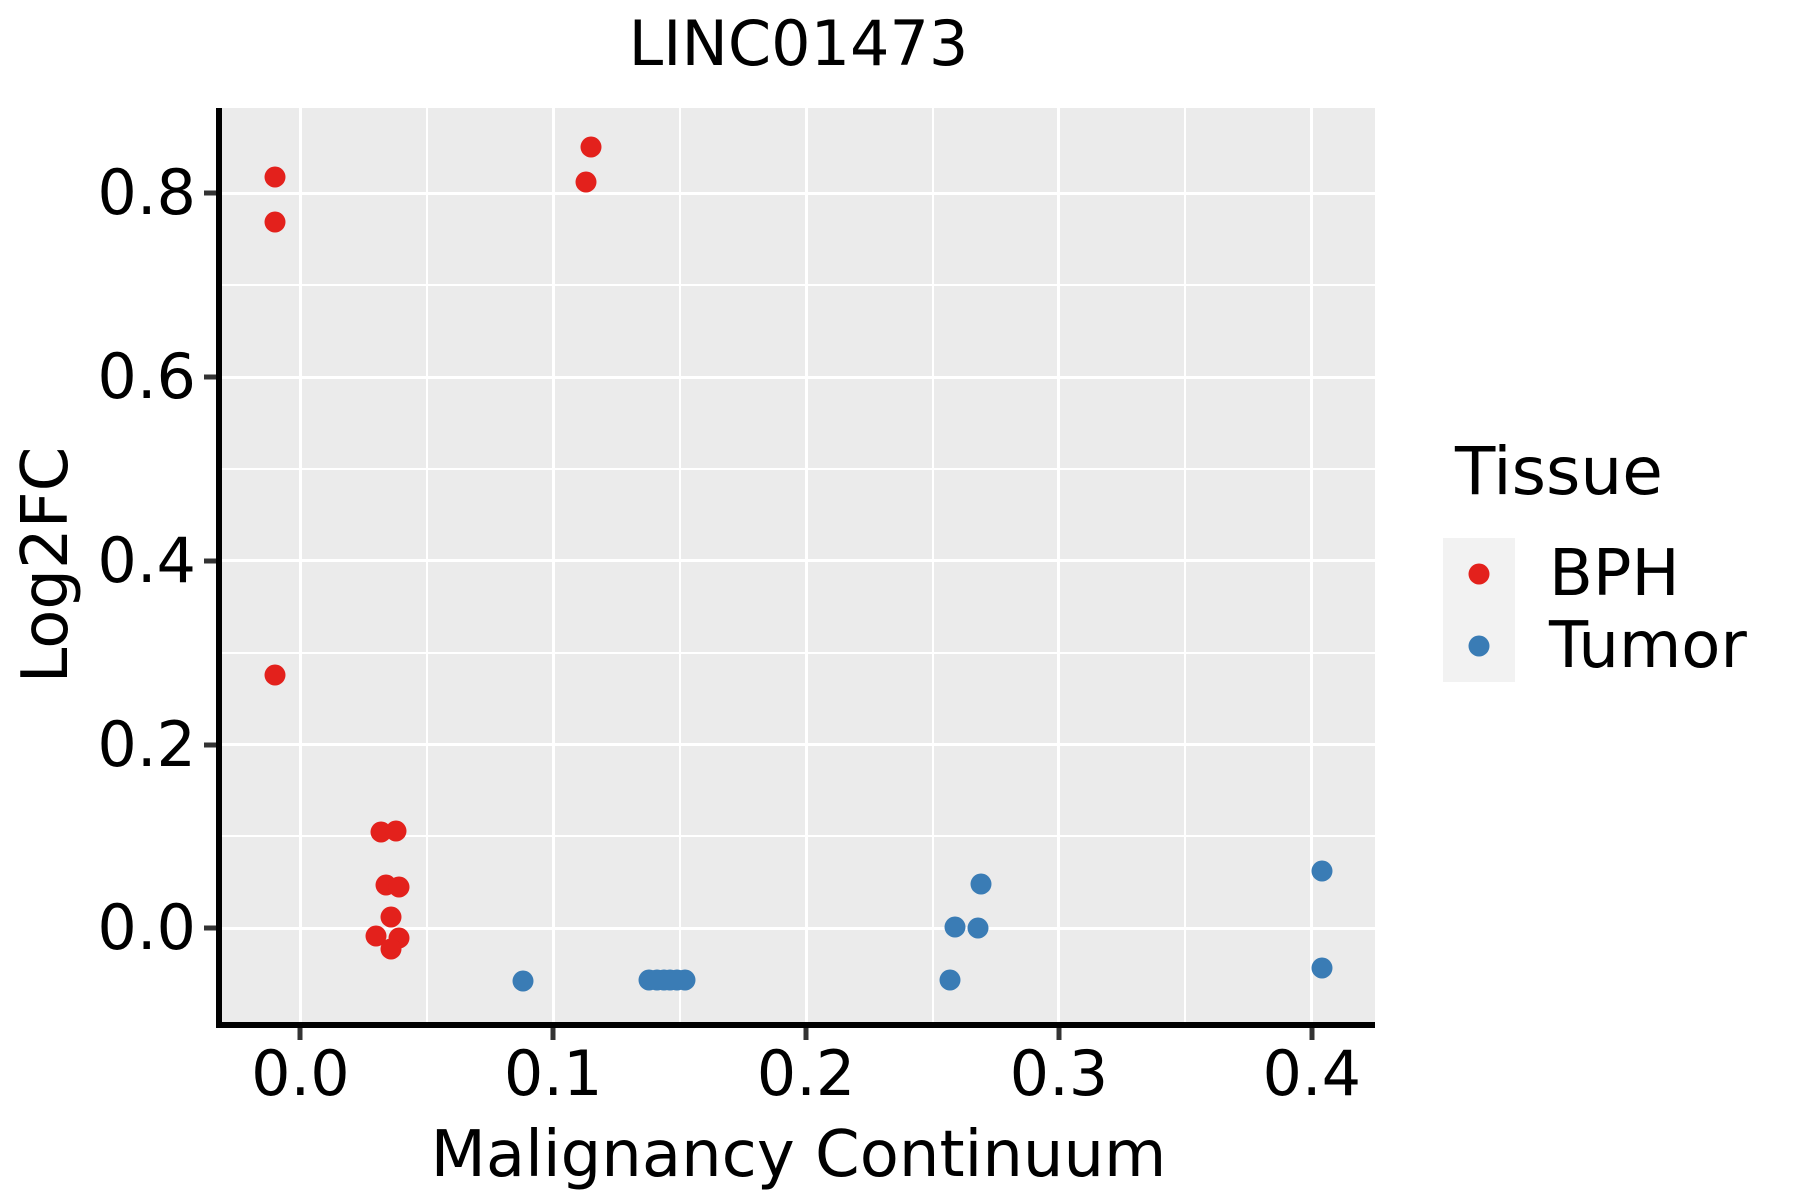 The image size is (1800, 1200). Describe the element at coordinates (146, 928) in the screenshot. I see `y-tick-label: 0.0` at that location.